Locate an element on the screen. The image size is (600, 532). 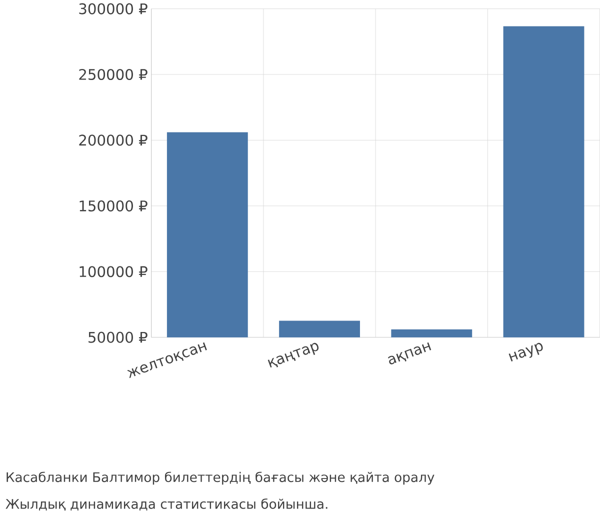
text: Касабланки Балтимор билеттердің бағасы және қайта оралу is located at coordinates (220, 478).